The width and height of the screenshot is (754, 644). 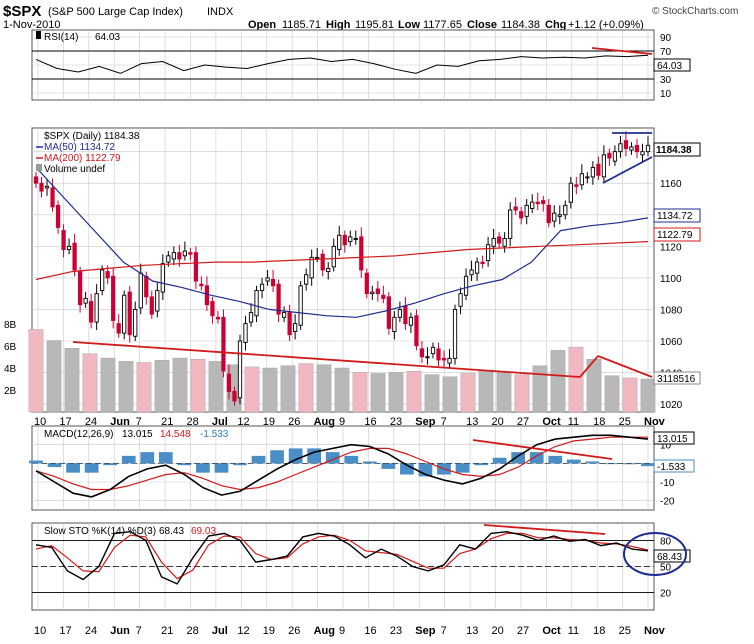 What do you see at coordinates (74, 169) in the screenshot?
I see `price-legend-volume: Volume undef` at bounding box center [74, 169].